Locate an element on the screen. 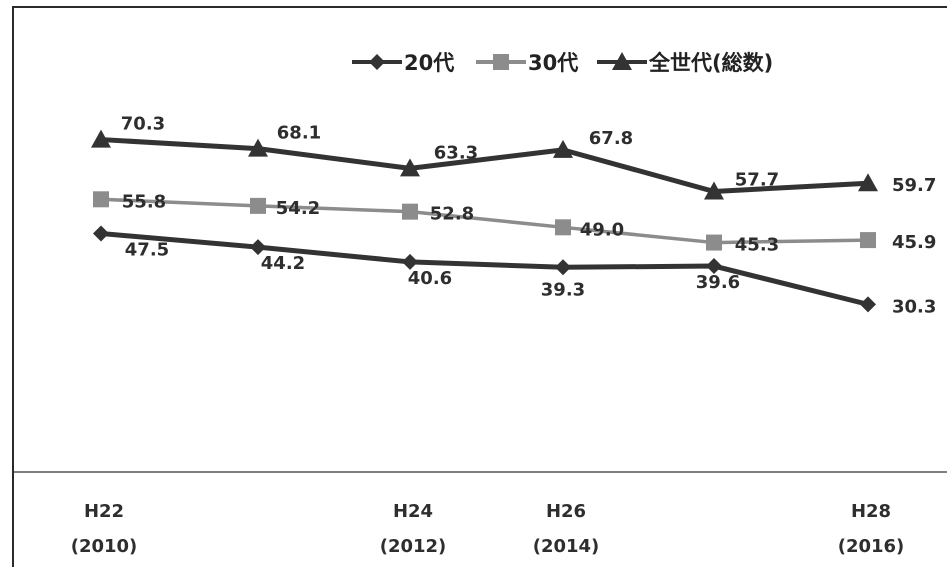 The image size is (947, 567). series-all-ages-line is located at coordinates (484, 165).